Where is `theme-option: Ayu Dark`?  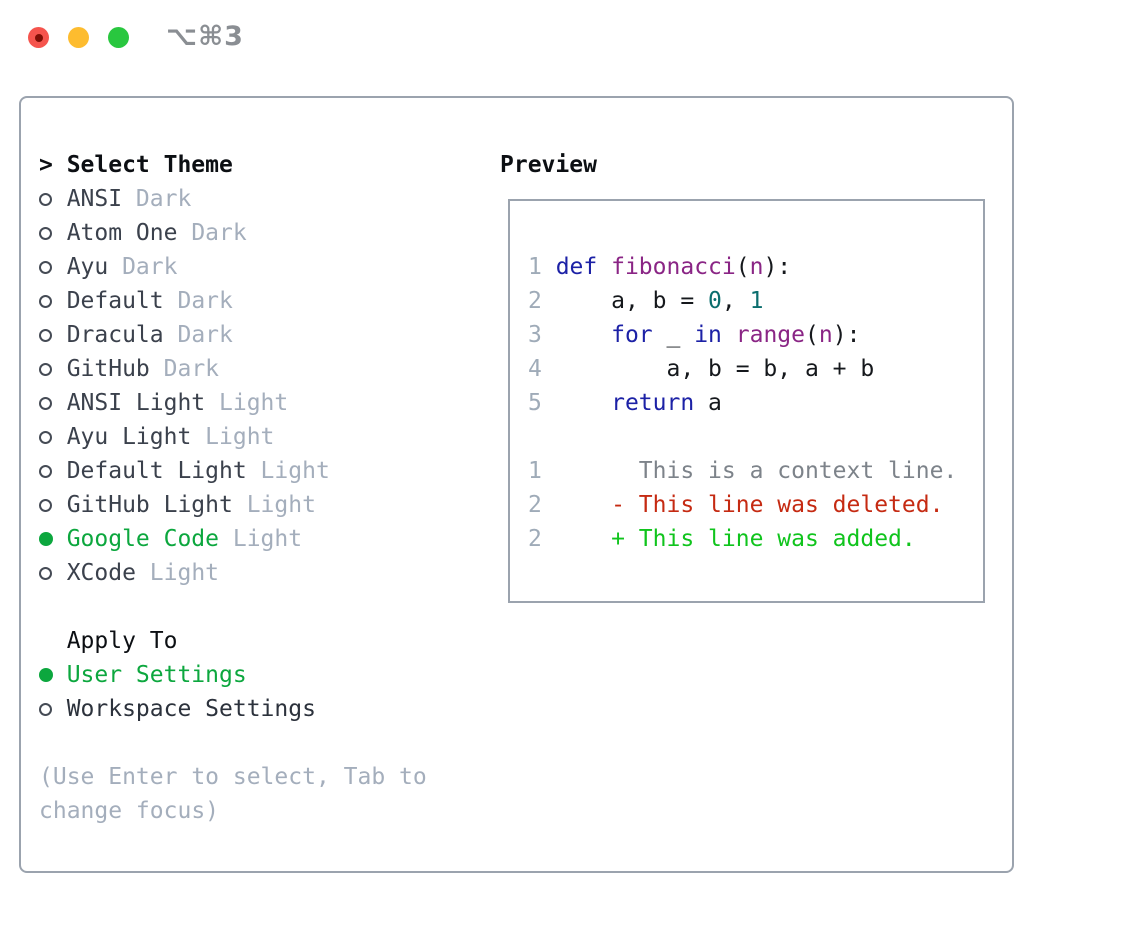 theme-option: Ayu Dark is located at coordinates (233, 267).